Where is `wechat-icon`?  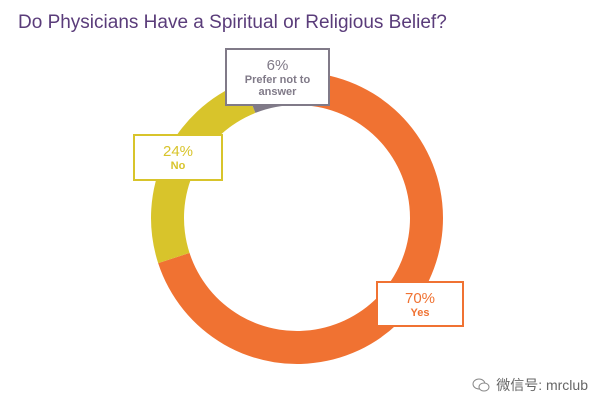 wechat-icon is located at coordinates (481, 385).